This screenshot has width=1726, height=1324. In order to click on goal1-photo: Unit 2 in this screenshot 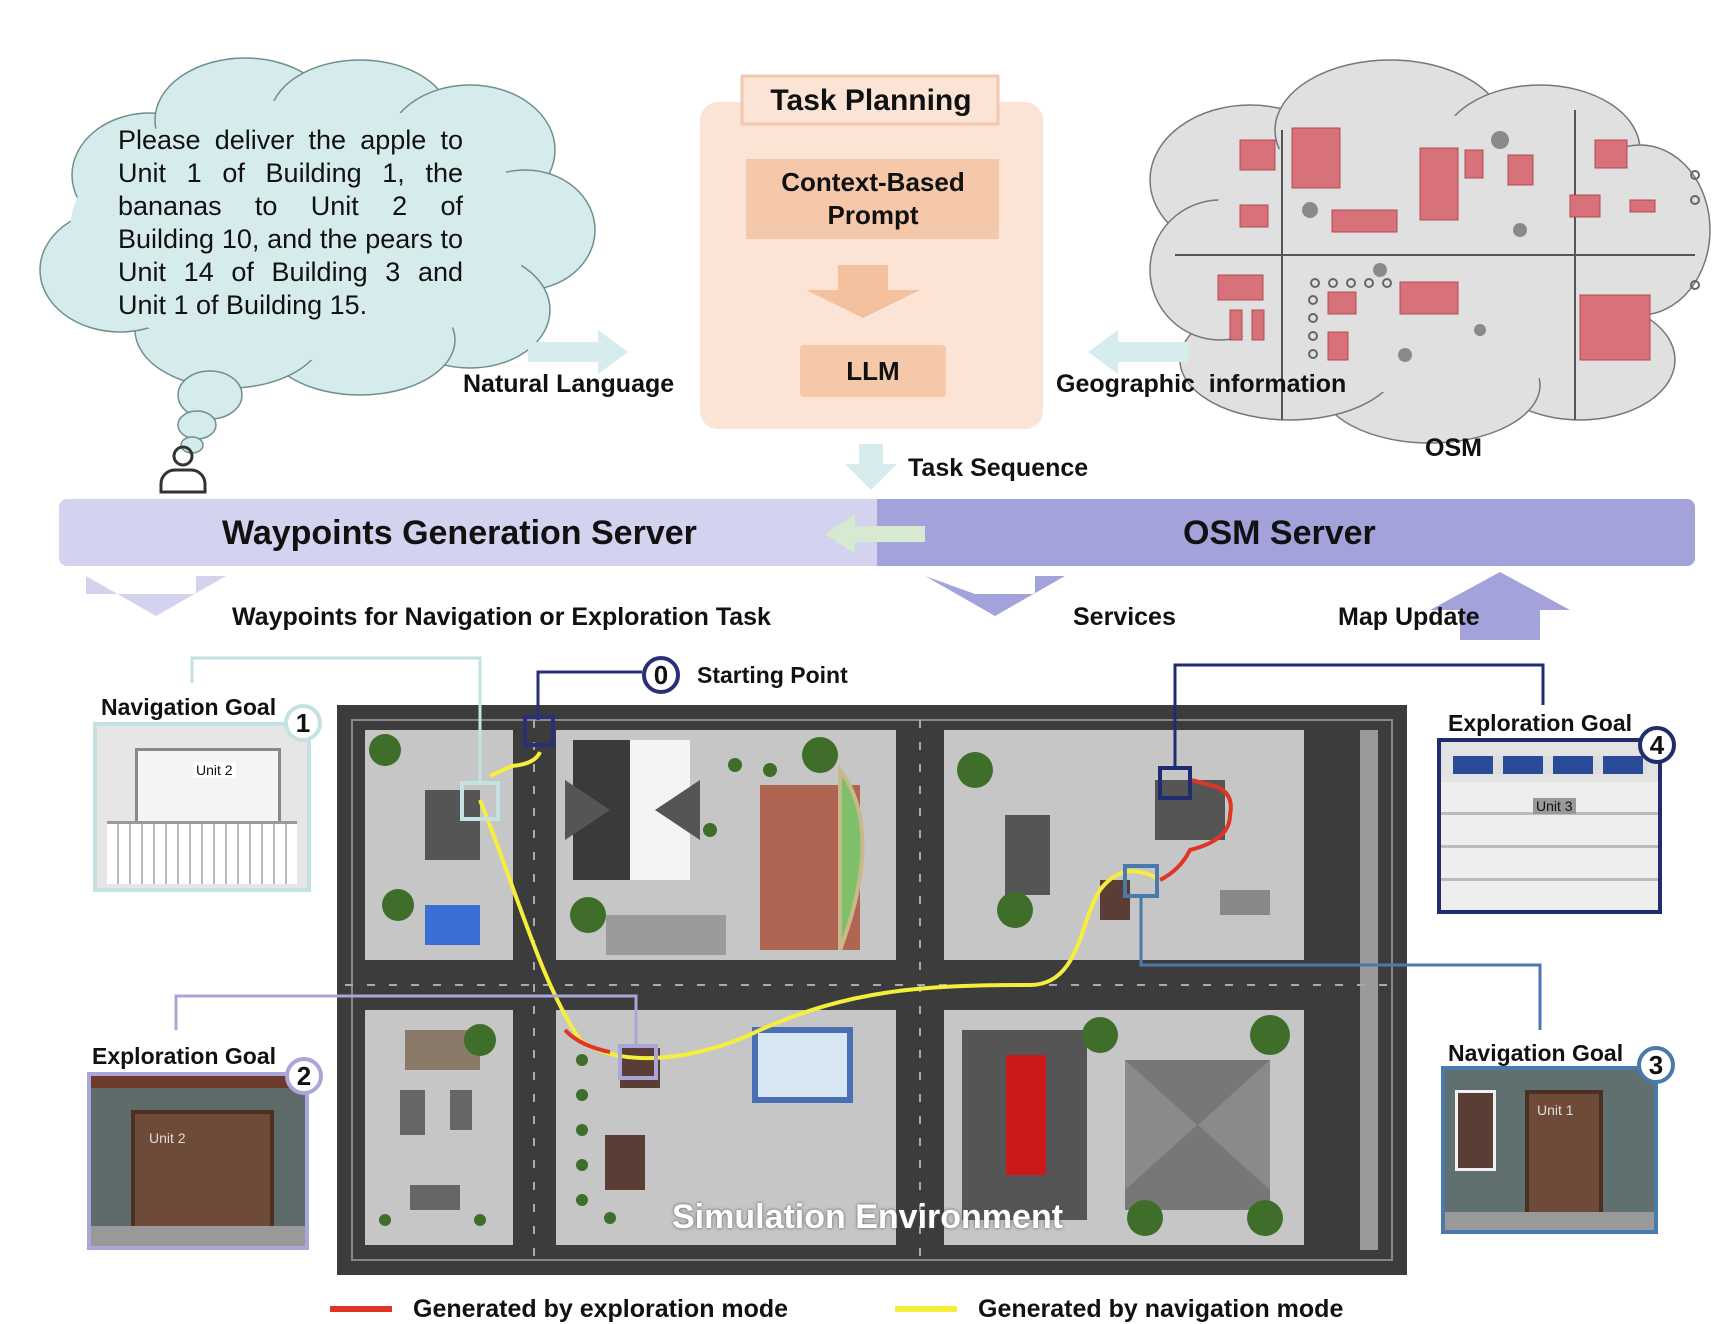, I will do `click(202, 807)`.